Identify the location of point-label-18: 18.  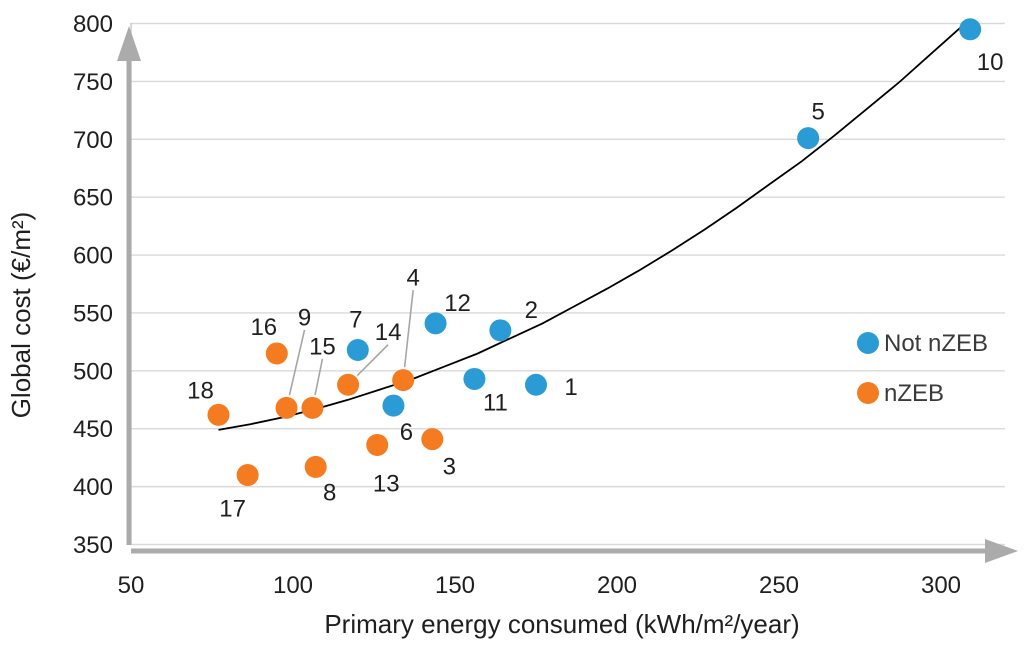
(200, 390).